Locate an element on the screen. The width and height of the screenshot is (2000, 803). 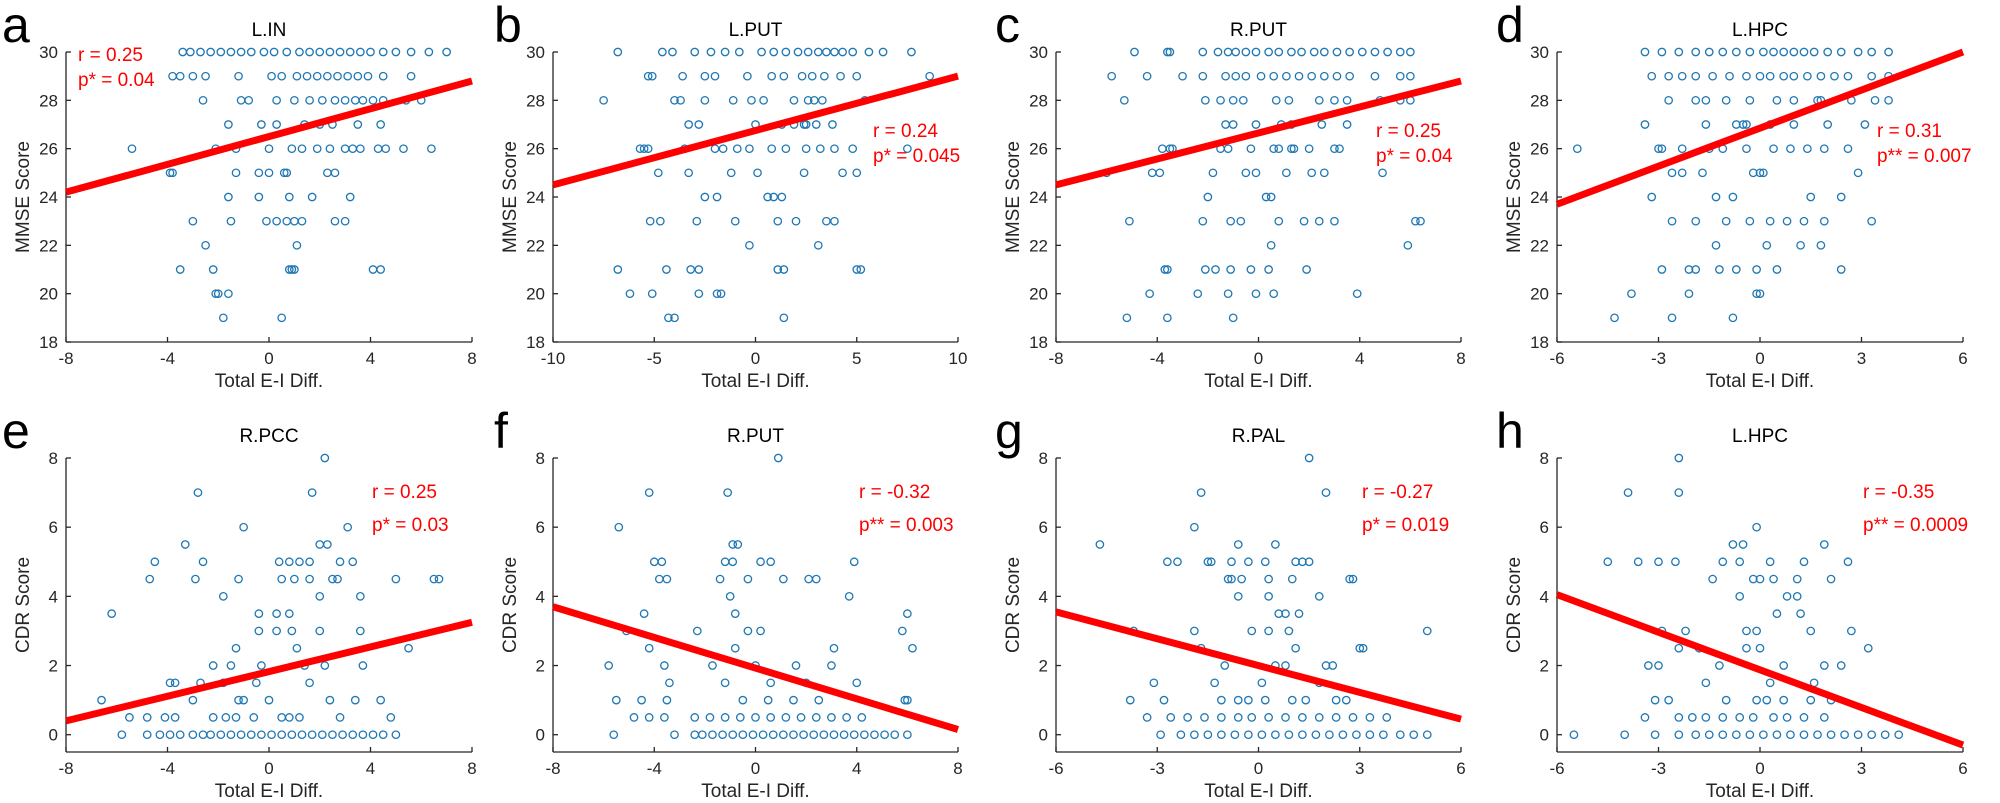
x-tick-label: 0 is located at coordinates (1258, 358).